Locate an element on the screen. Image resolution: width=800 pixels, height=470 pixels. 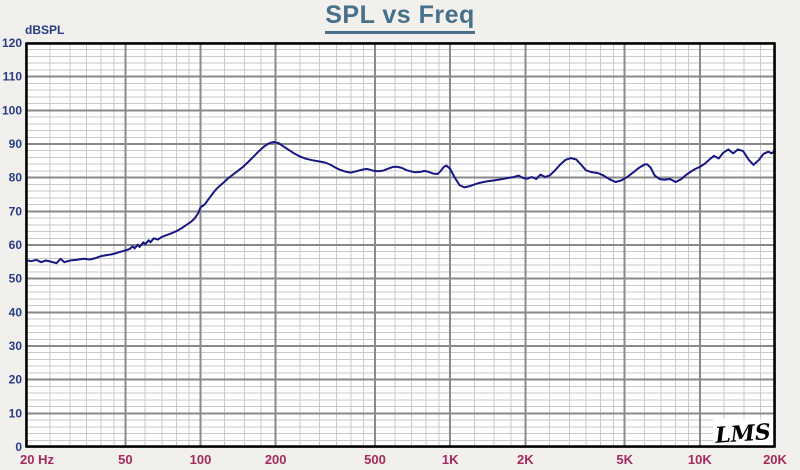
x-tick-label: 1K is located at coordinates (450, 459).